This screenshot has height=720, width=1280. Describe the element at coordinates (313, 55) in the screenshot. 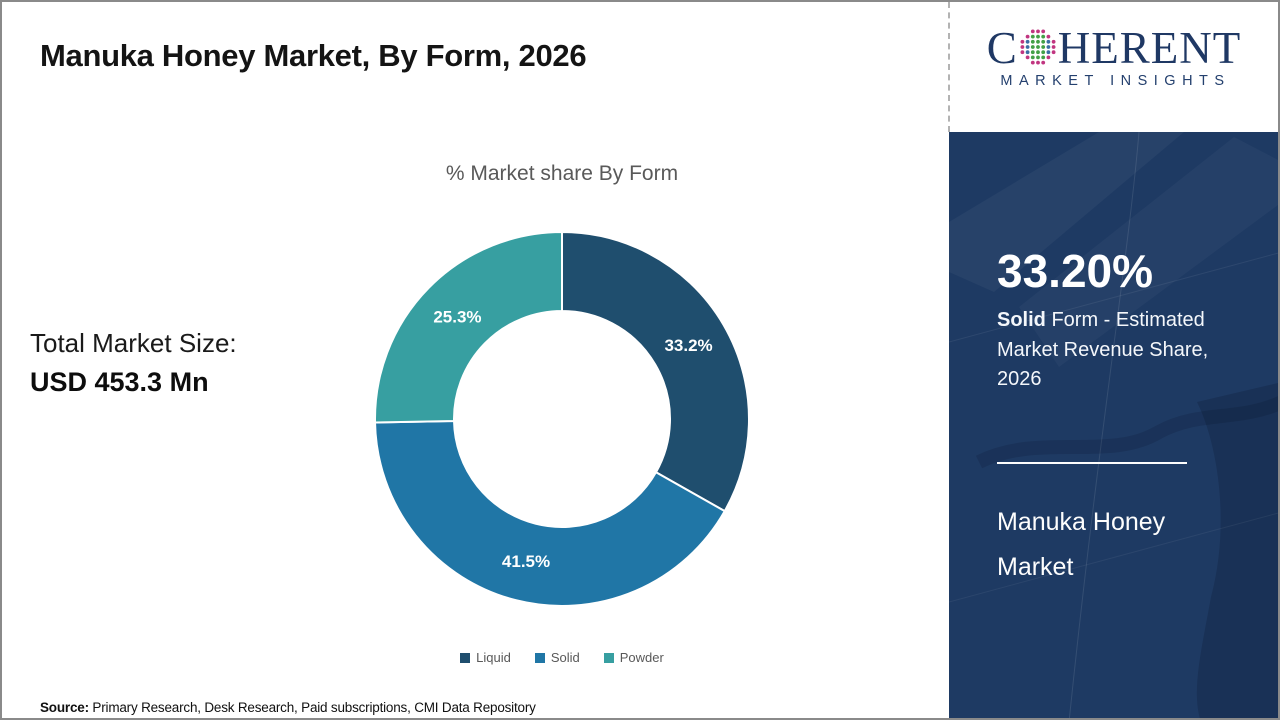

I see `page-title: Manuka Honey Market, By Form, 2026` at that location.